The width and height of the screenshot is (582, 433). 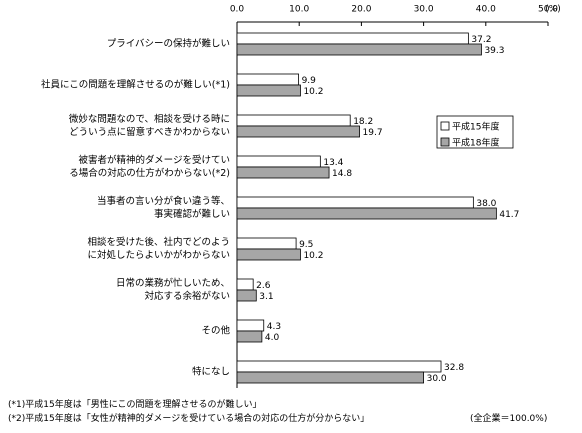 I want to click on value-label: 39.3, so click(x=494, y=51).